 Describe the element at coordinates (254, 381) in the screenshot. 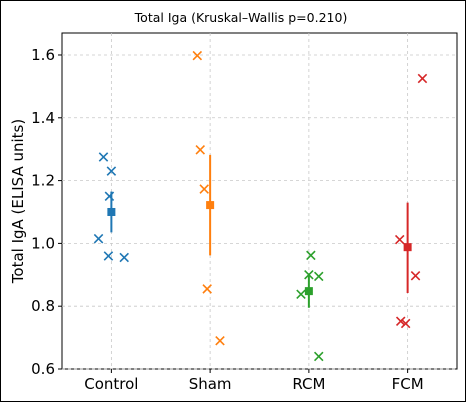

I see `x-axis: Control Sham RCM FCM` at that location.